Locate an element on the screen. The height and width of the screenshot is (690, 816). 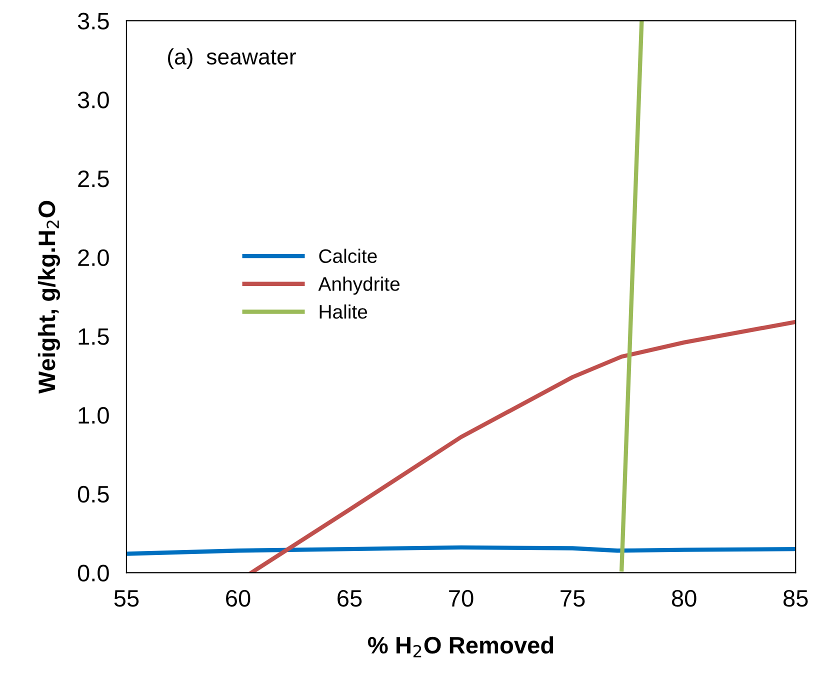
legend-label: Halite is located at coordinates (344, 311).